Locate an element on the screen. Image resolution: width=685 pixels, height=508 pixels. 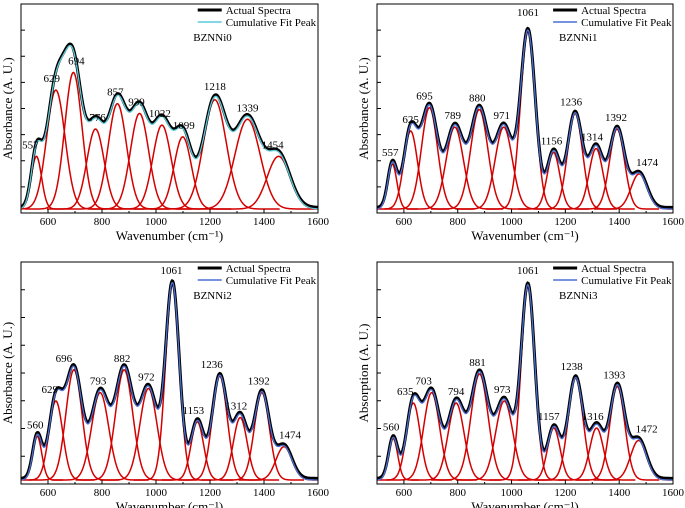
peak-label-973: 973 is located at coordinates (502, 390).